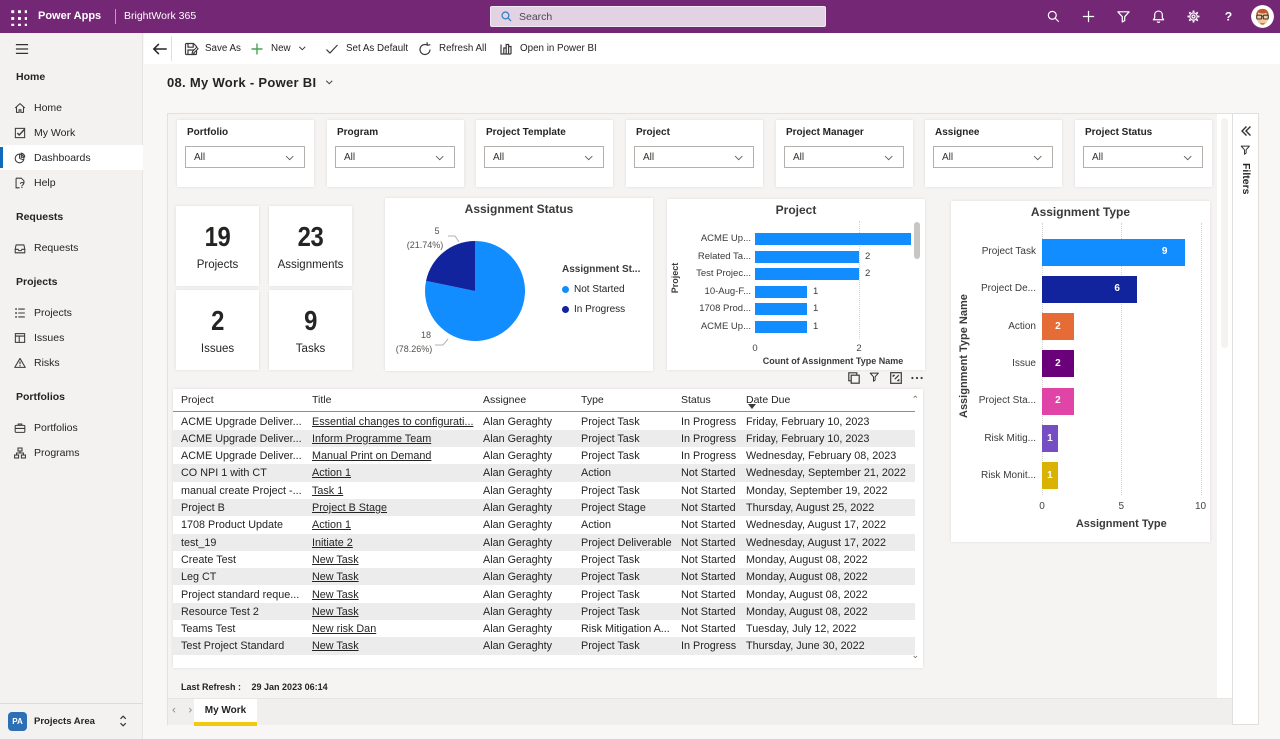  I want to click on cell-title: Project B Stage, so click(350, 508).